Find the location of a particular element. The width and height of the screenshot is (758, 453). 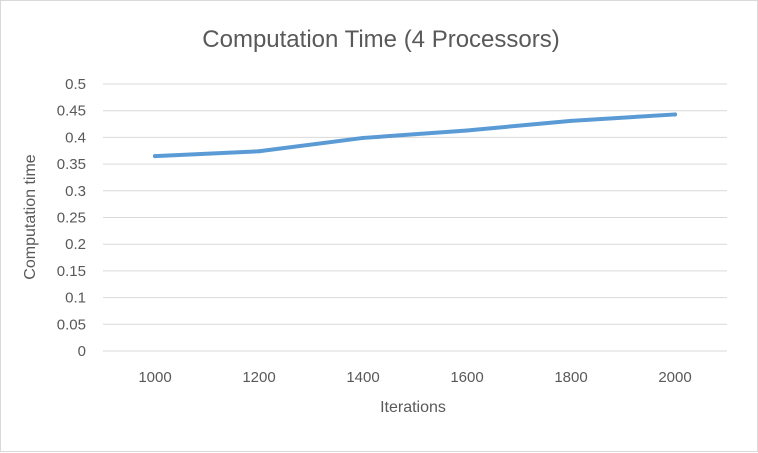

y-axis-ticks: 0 0.05 0.1 0.15 0.2 0.25 0.3 0.35 0.4 0.45 0.5 is located at coordinates (71, 218).